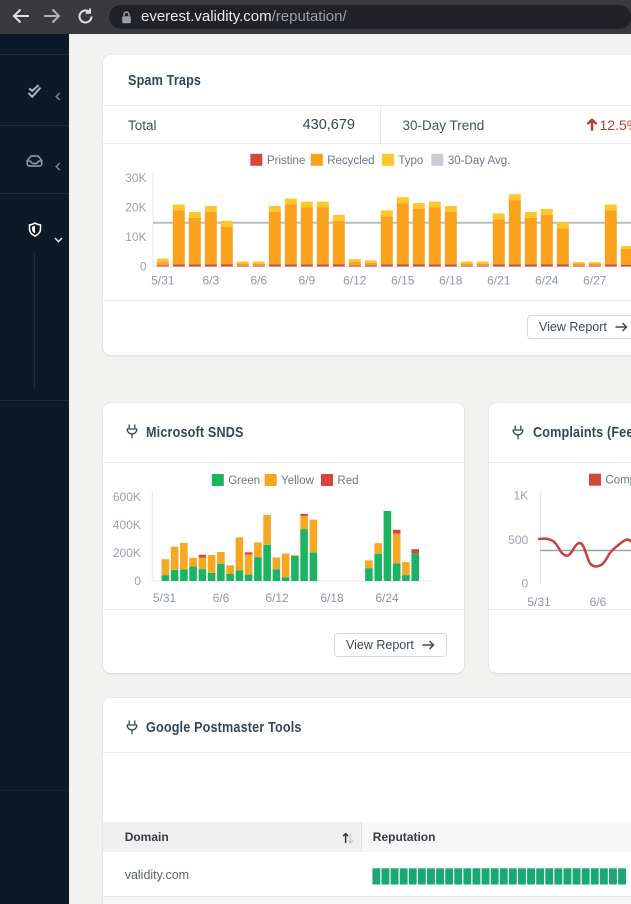 Image resolution: width=631 pixels, height=904 pixels. What do you see at coordinates (618, 481) in the screenshot?
I see `svg-text: Complaint Rate` at bounding box center [618, 481].